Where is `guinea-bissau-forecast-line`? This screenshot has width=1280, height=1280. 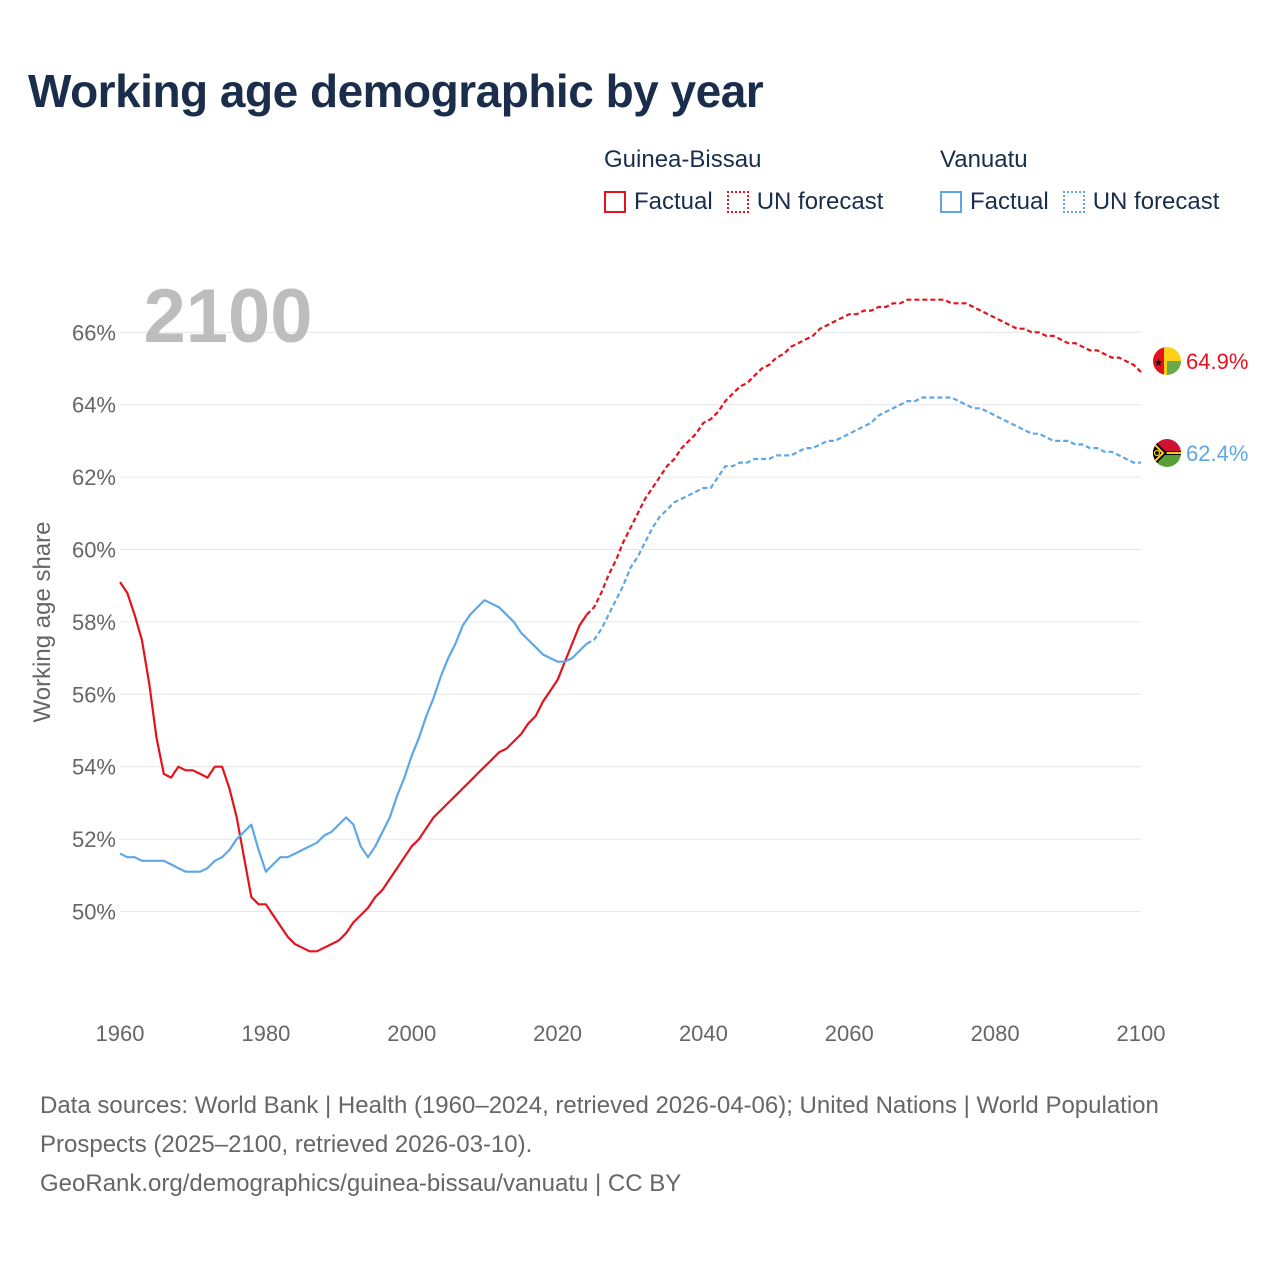
guinea-bissau-forecast-line is located at coordinates (863, 457).